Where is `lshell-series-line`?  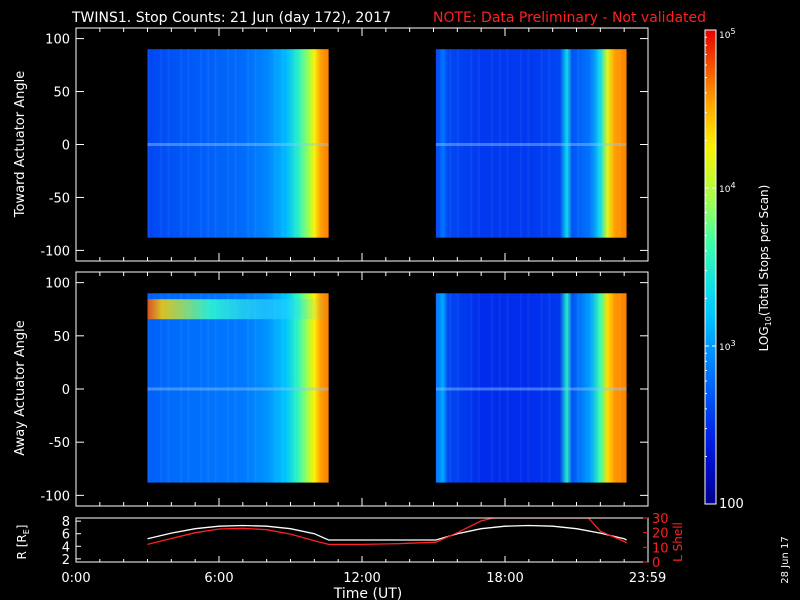 lshell-series-line is located at coordinates (387, 532).